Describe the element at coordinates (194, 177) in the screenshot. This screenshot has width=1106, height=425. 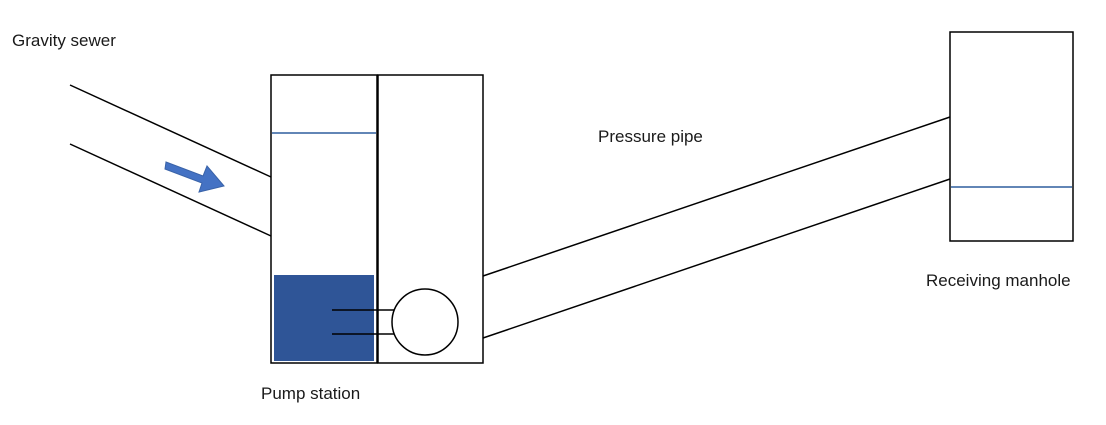
I see `flow-direction-arrow-icon` at that location.